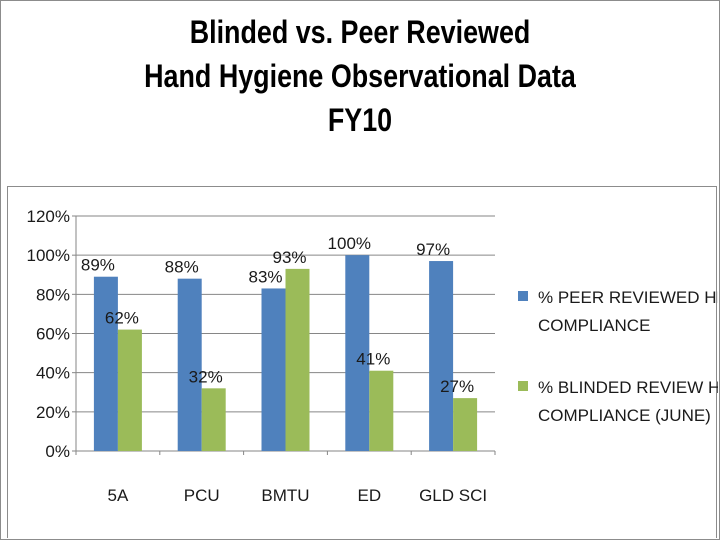 The height and width of the screenshot is (540, 720). What do you see at coordinates (53, 334) in the screenshot?
I see `y-tick-label: 60%` at bounding box center [53, 334].